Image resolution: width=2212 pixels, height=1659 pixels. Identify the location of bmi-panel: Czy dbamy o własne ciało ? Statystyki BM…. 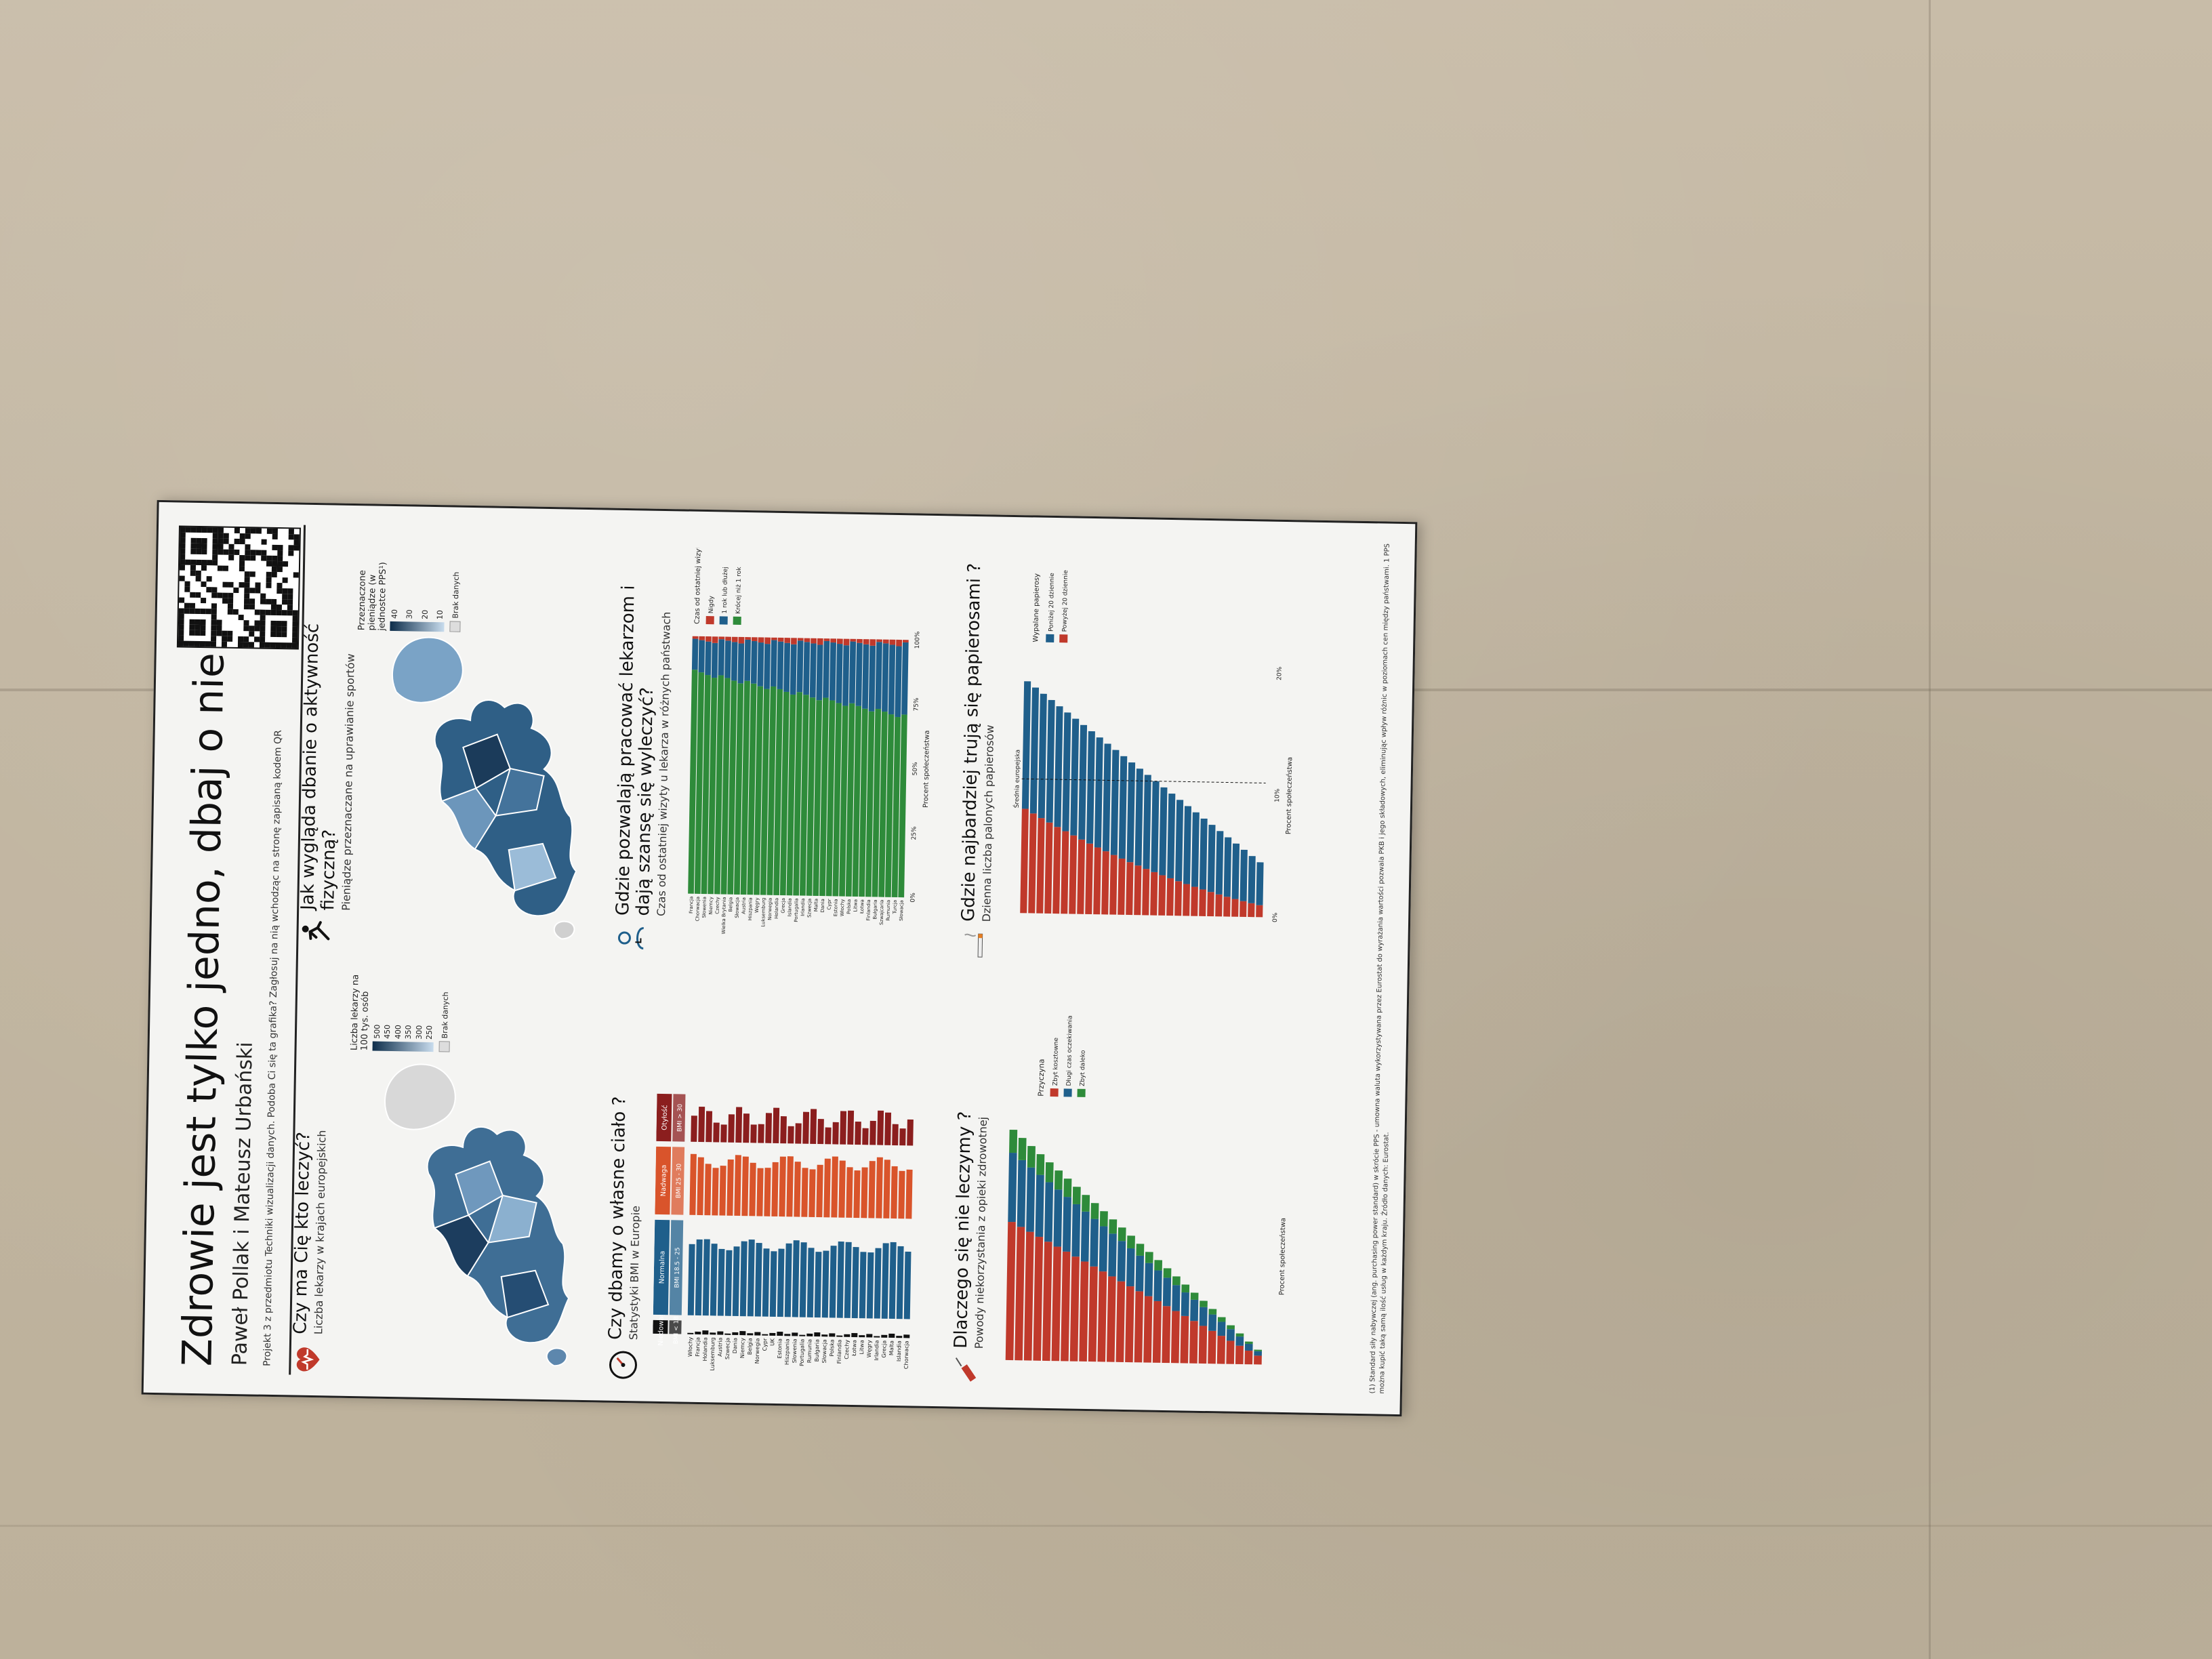
(771, 1180).